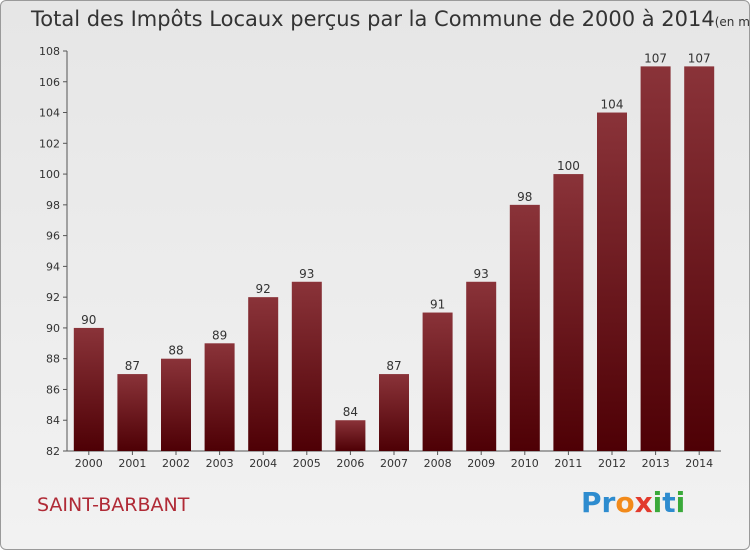 Image resolution: width=750 pixels, height=550 pixels. Describe the element at coordinates (568, 313) in the screenshot. I see `bar-2011` at that location.